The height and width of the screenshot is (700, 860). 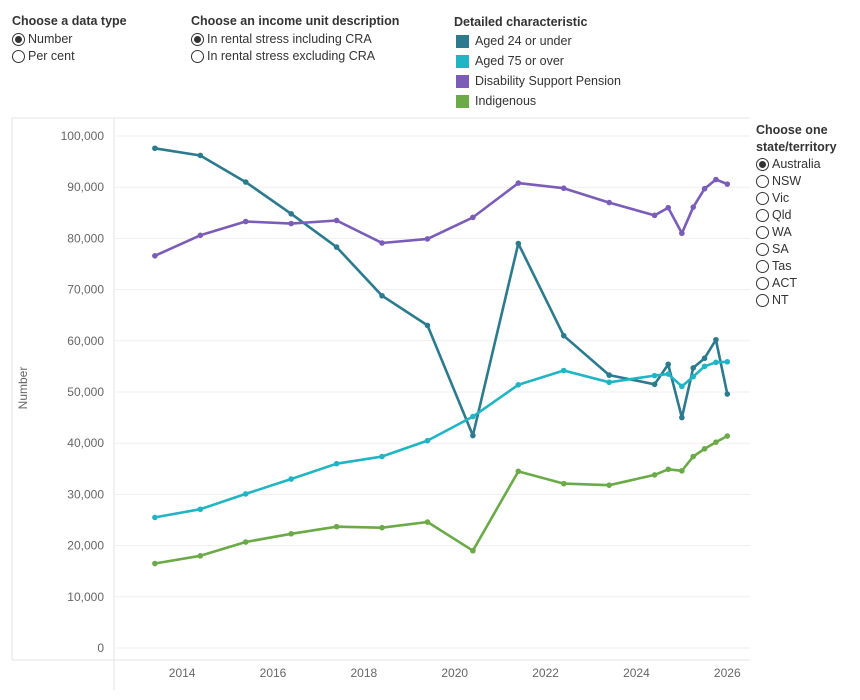 I want to click on legend-item-aged-75-or-over: Aged 75 or over, so click(x=510, y=61).